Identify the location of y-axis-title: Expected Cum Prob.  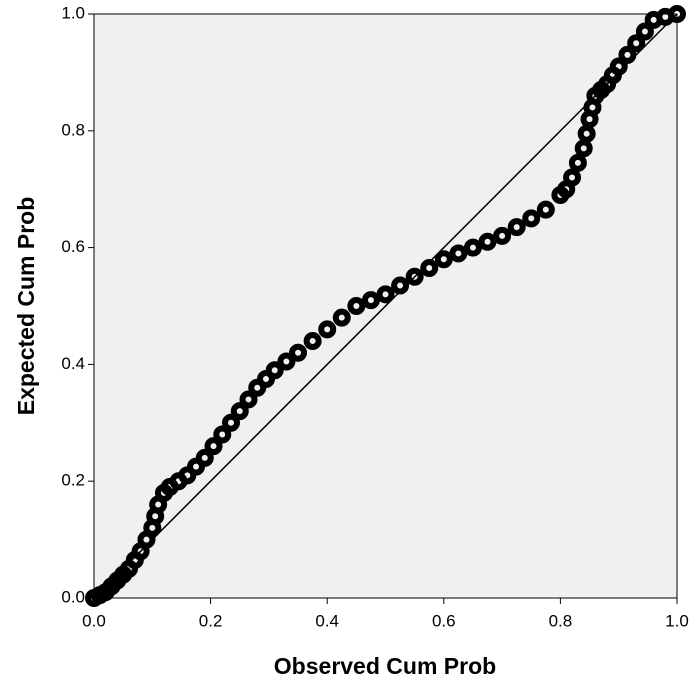
(26, 306).